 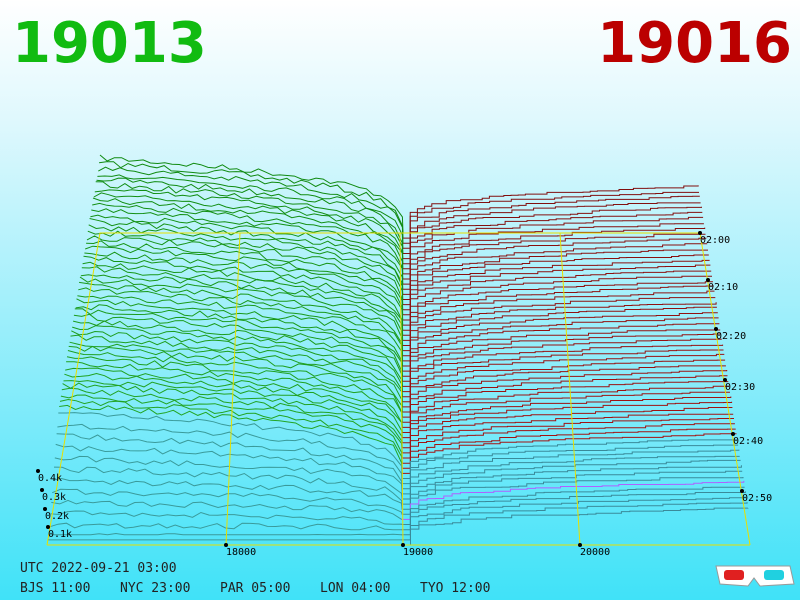 I want to click on city-time: TYO 12:00, so click(x=455, y=588).